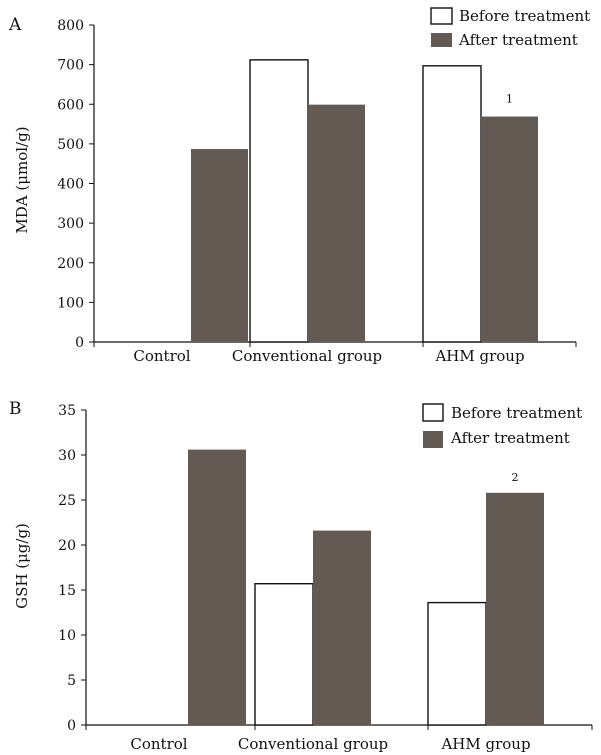  Describe the element at coordinates (70, 185) in the screenshot. I see `y-tick-label: 400` at that location.